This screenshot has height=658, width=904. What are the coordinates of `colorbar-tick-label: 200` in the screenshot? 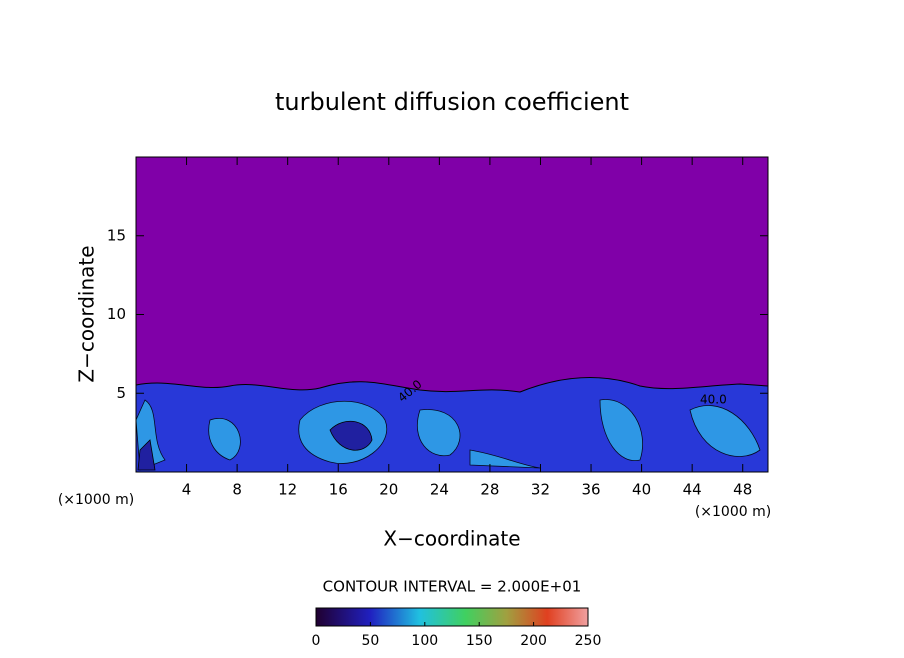 It's located at (533, 641).